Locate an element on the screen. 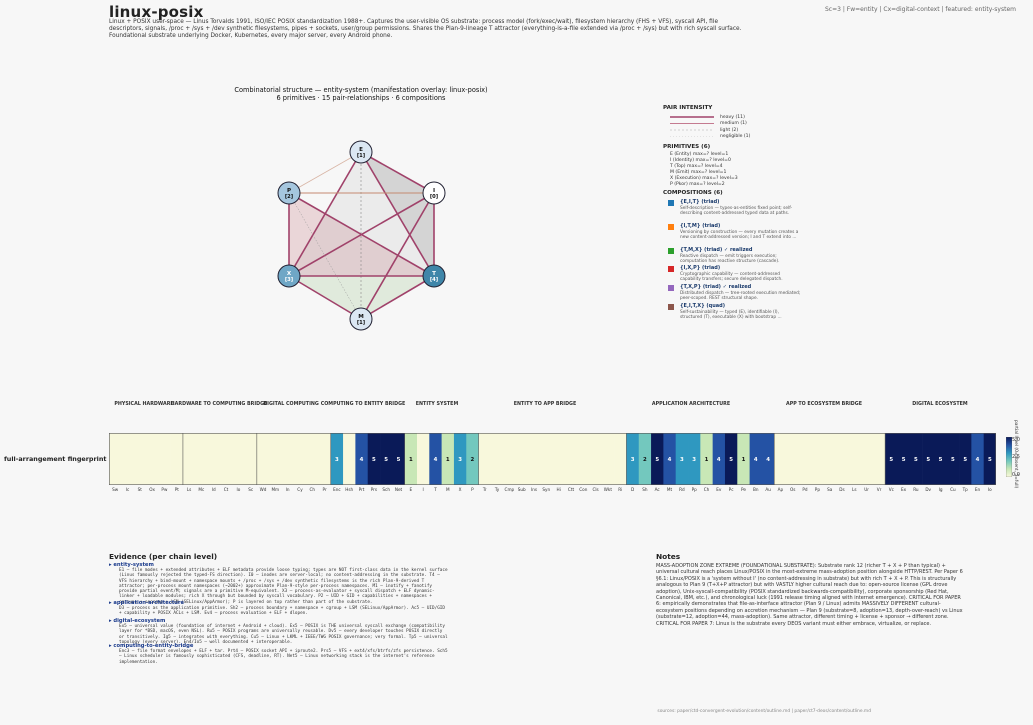 This screenshot has width=1033, height=725. region-eit is located at coordinates (361, 214).